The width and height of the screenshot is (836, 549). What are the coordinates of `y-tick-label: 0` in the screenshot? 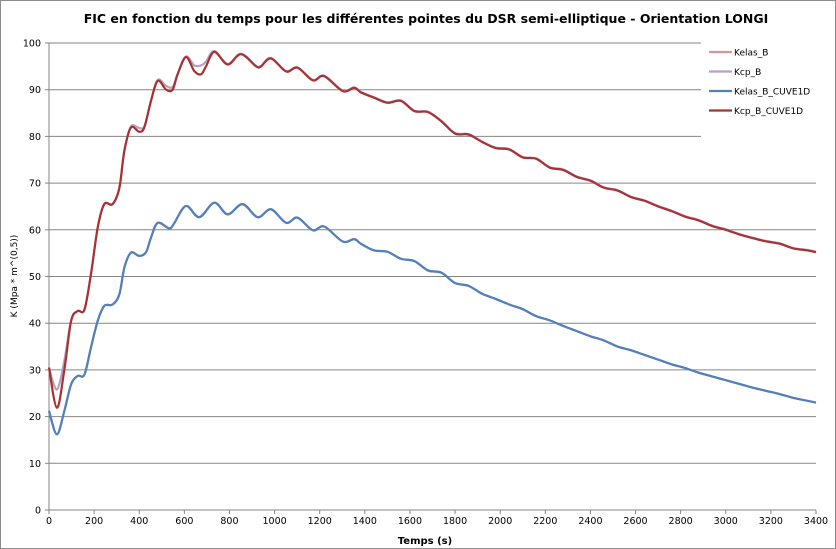 It's located at (38, 511).